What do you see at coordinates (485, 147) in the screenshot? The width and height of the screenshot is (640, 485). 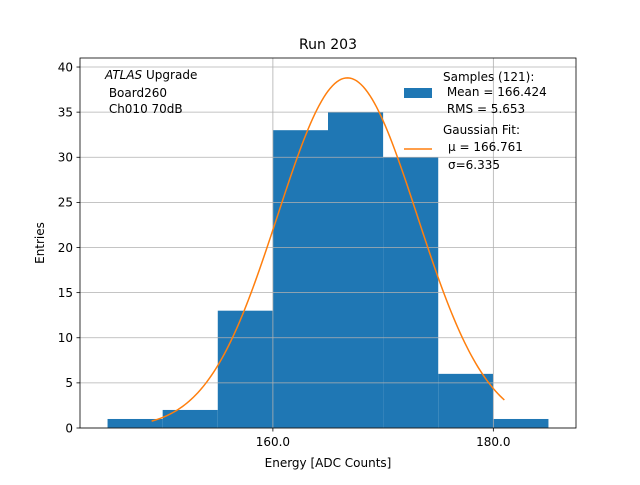 I see `legend-fit-line-2: μ = 166.761` at bounding box center [485, 147].